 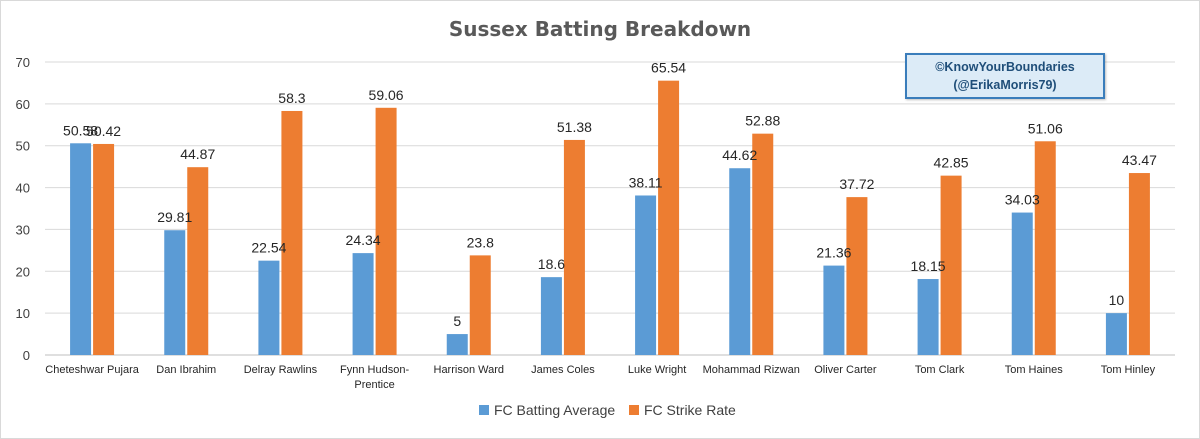 I want to click on data-label: 44.62, so click(x=739, y=155).